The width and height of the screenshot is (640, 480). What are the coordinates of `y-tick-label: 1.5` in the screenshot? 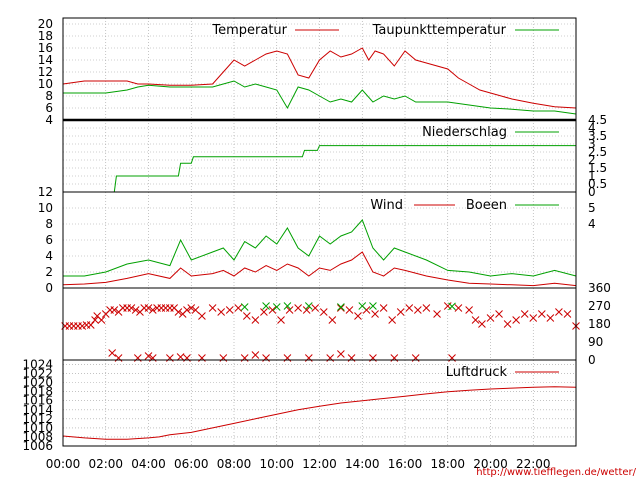 It's located at (597, 168).